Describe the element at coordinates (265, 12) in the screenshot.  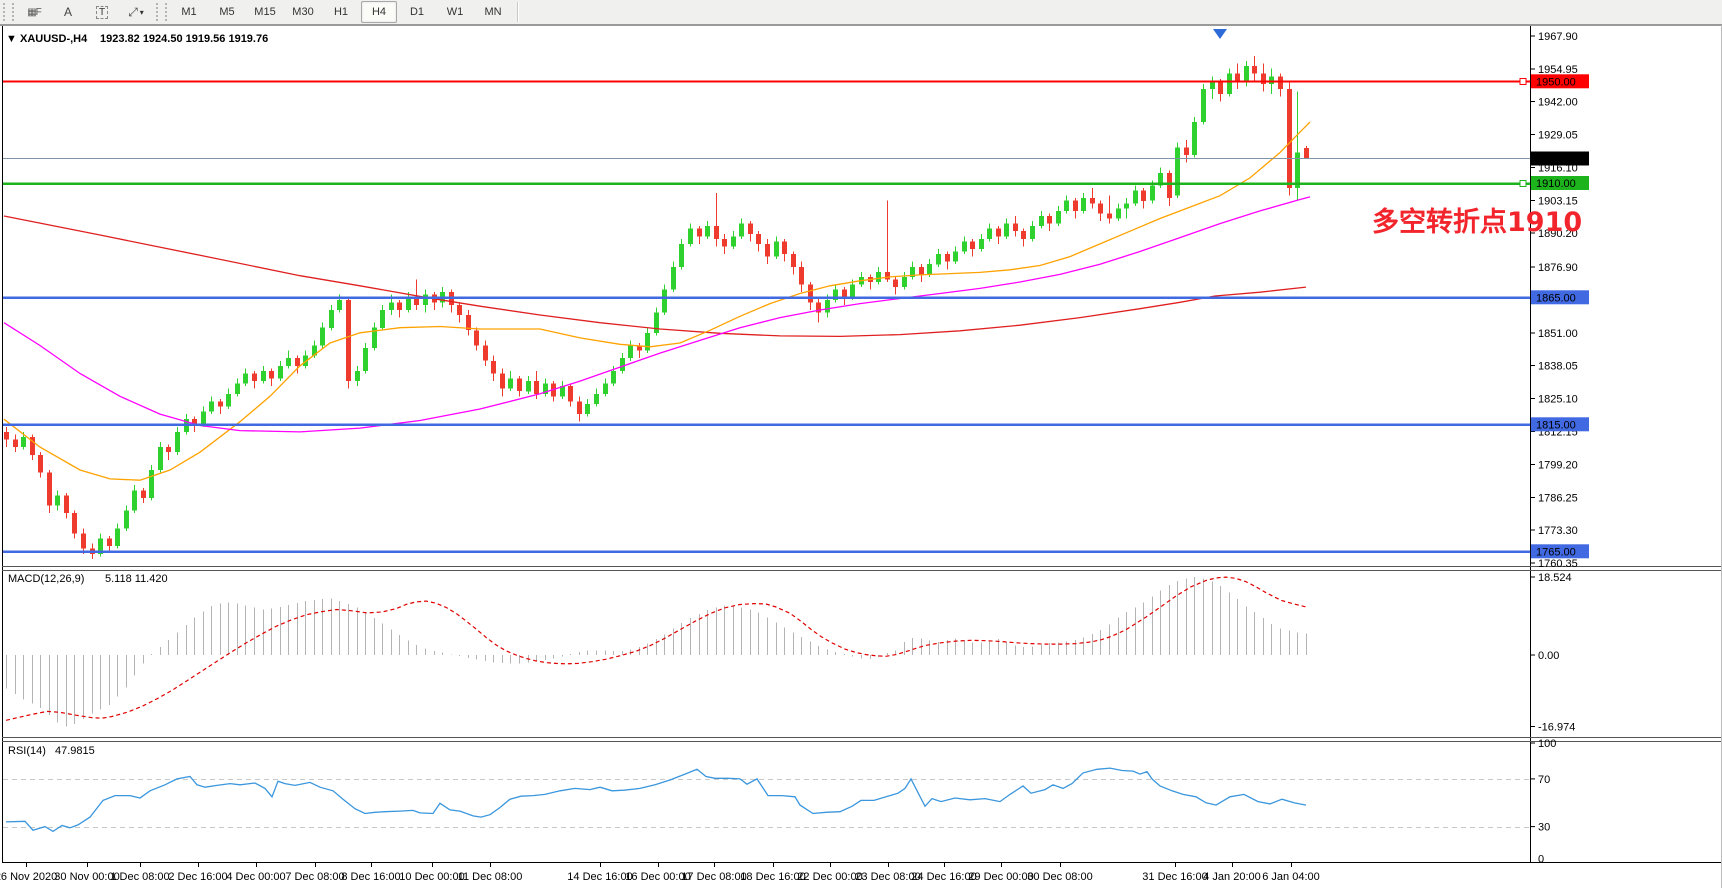
I see `timeframe-button-m15: M15` at that location.